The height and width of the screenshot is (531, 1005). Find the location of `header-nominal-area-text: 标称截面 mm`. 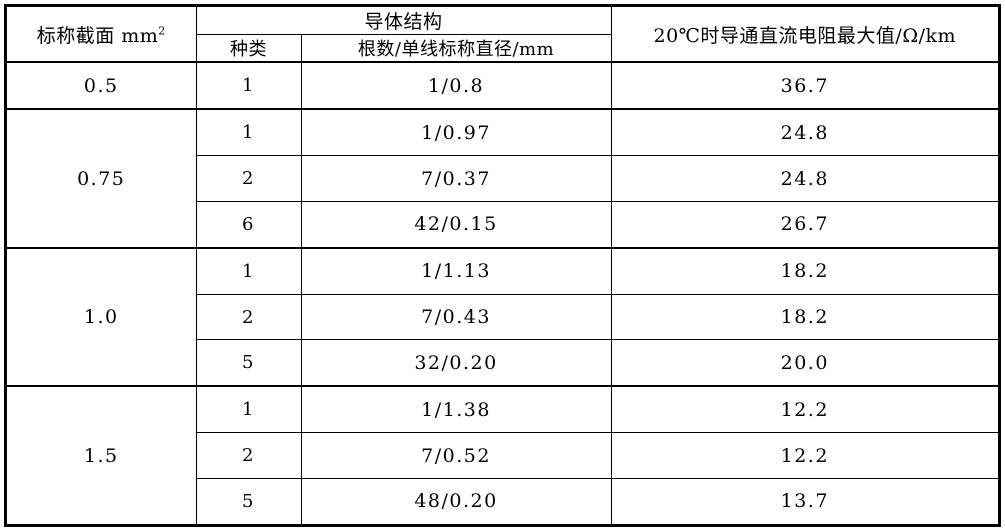

header-nominal-area-text: 标称截面 mm is located at coordinates (97, 35).